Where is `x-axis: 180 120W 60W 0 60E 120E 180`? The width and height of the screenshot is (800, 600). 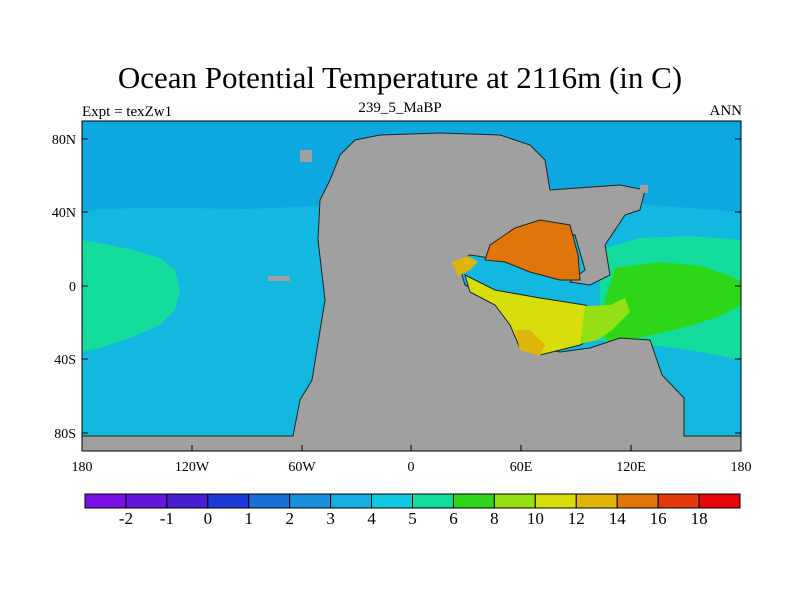 x-axis: 180 120W 60W 0 60E 120E 180 is located at coordinates (412, 460).